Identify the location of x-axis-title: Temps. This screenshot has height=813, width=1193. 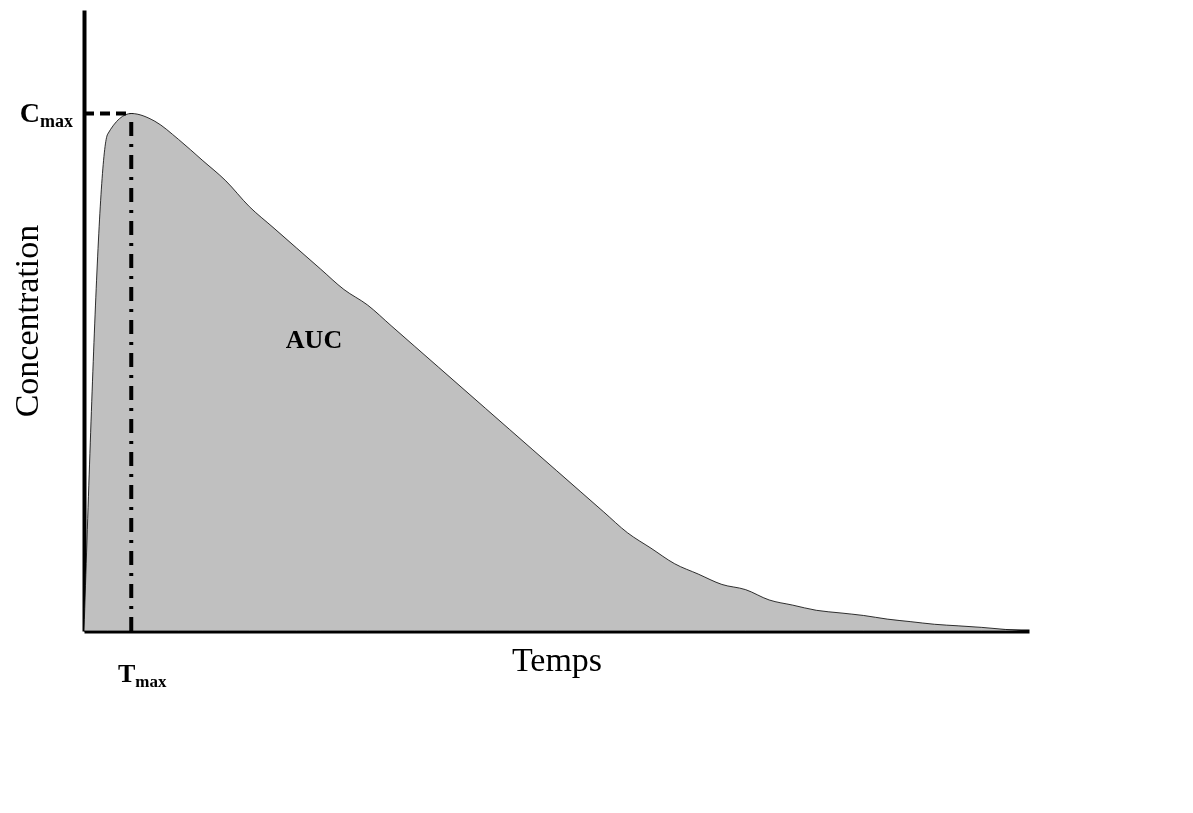
(557, 659).